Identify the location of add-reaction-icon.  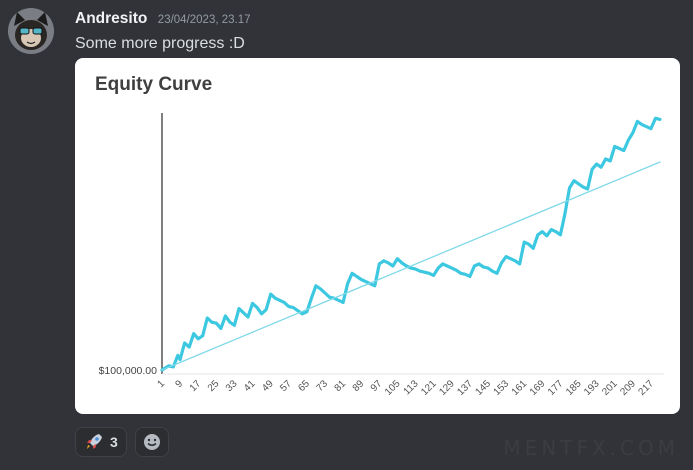
(151, 442).